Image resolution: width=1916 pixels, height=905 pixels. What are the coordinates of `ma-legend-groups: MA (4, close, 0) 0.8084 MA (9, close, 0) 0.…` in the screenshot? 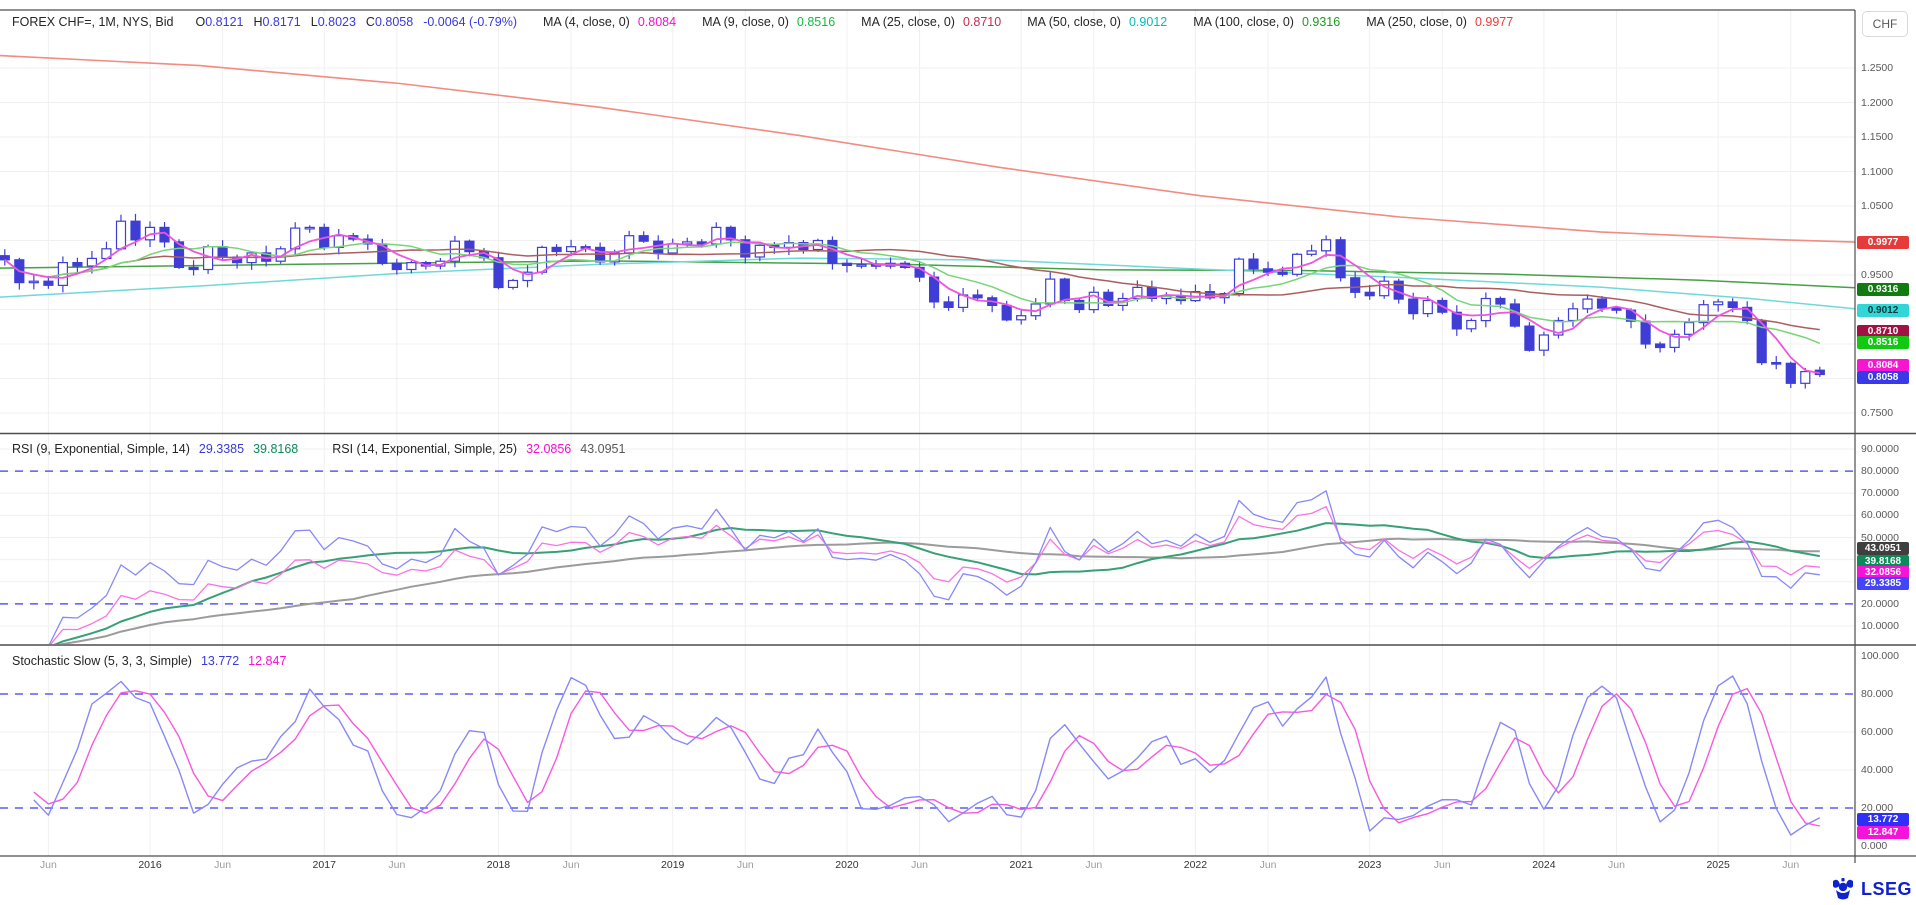 It's located at (1015, 22).